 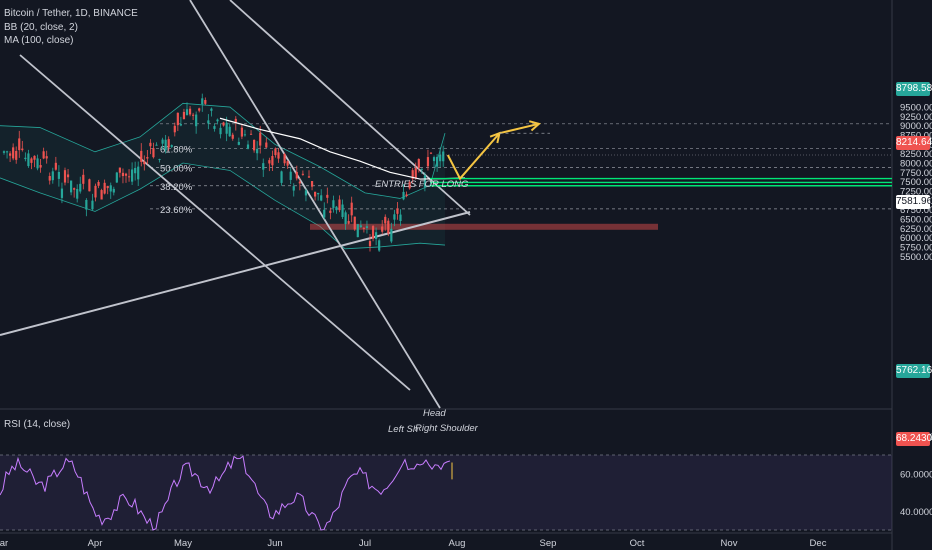 I want to click on y-tick-label: 6500.00, so click(x=916, y=219).